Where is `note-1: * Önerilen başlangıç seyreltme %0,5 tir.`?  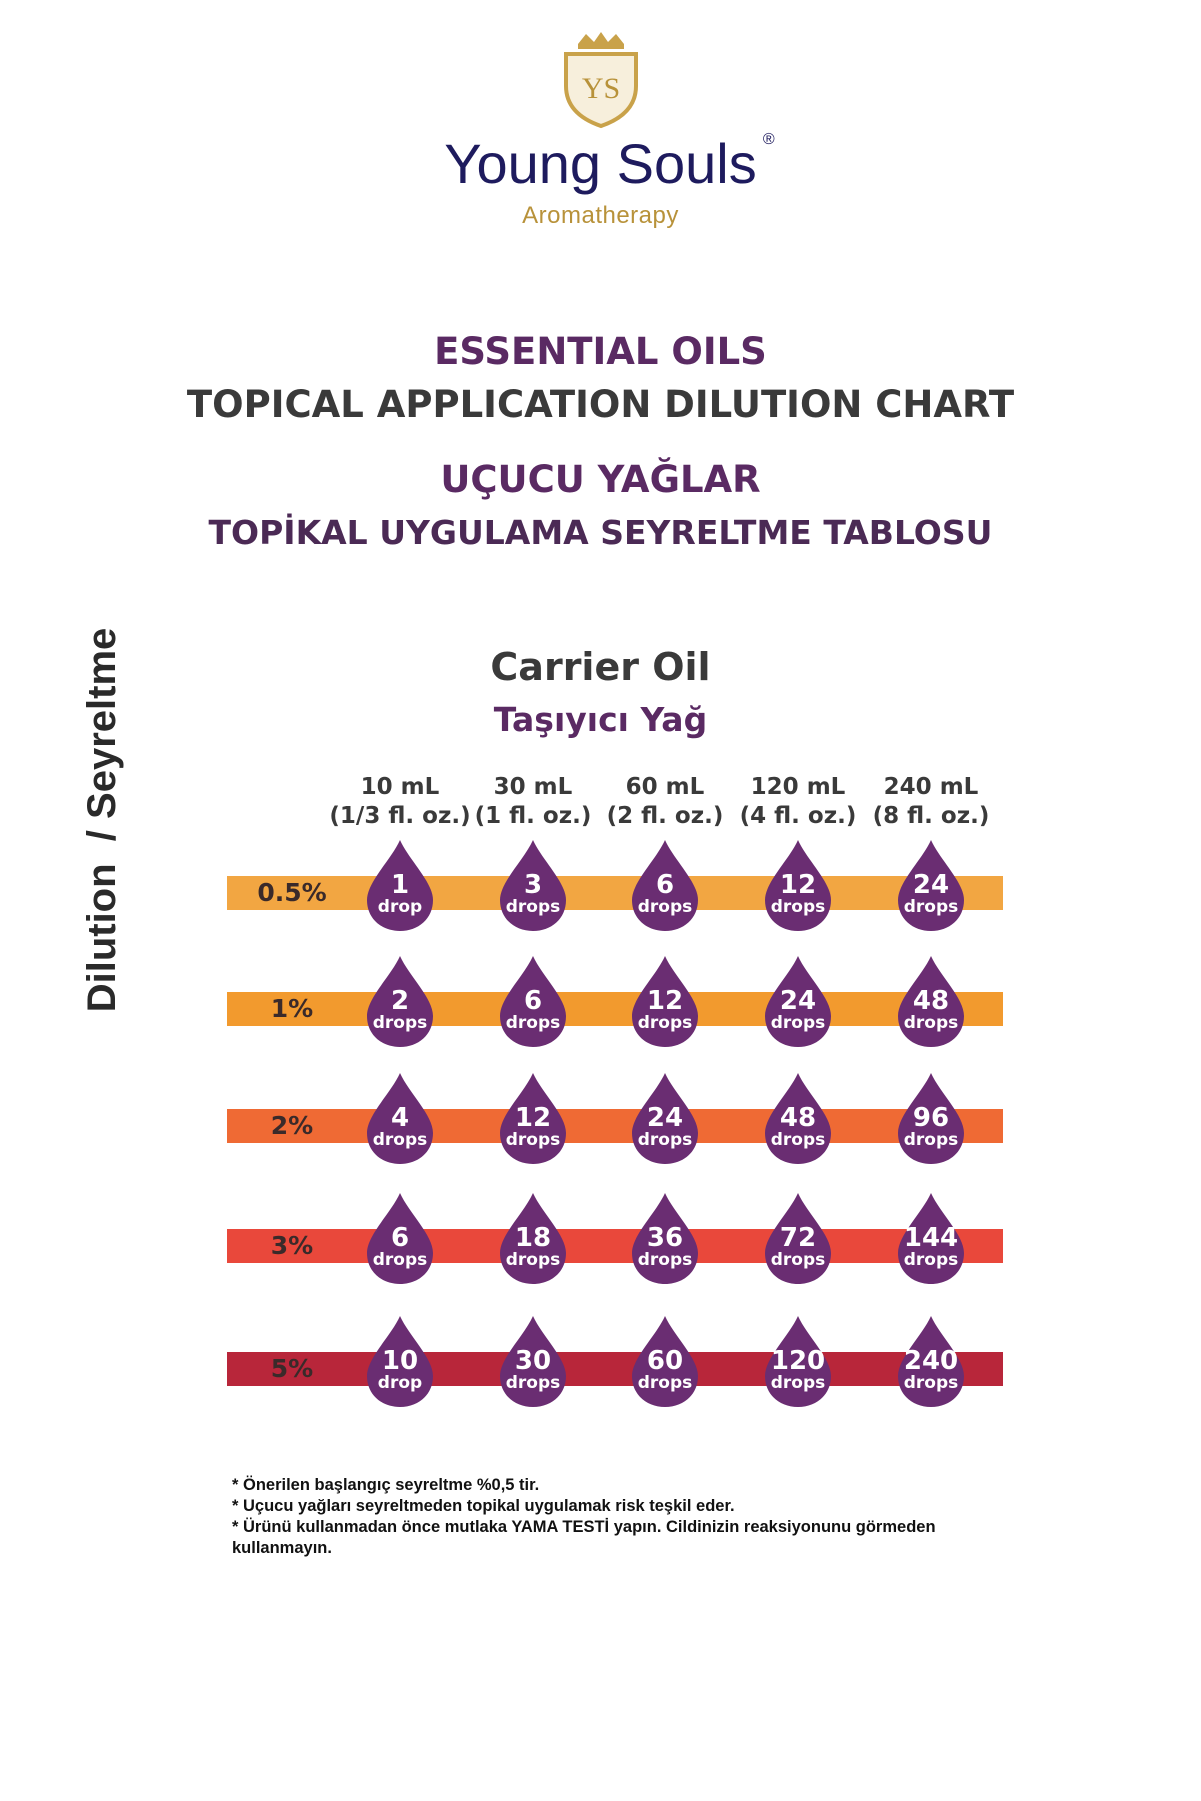 note-1: * Önerilen başlangıç seyreltme %0,5 tir. is located at coordinates (386, 1485).